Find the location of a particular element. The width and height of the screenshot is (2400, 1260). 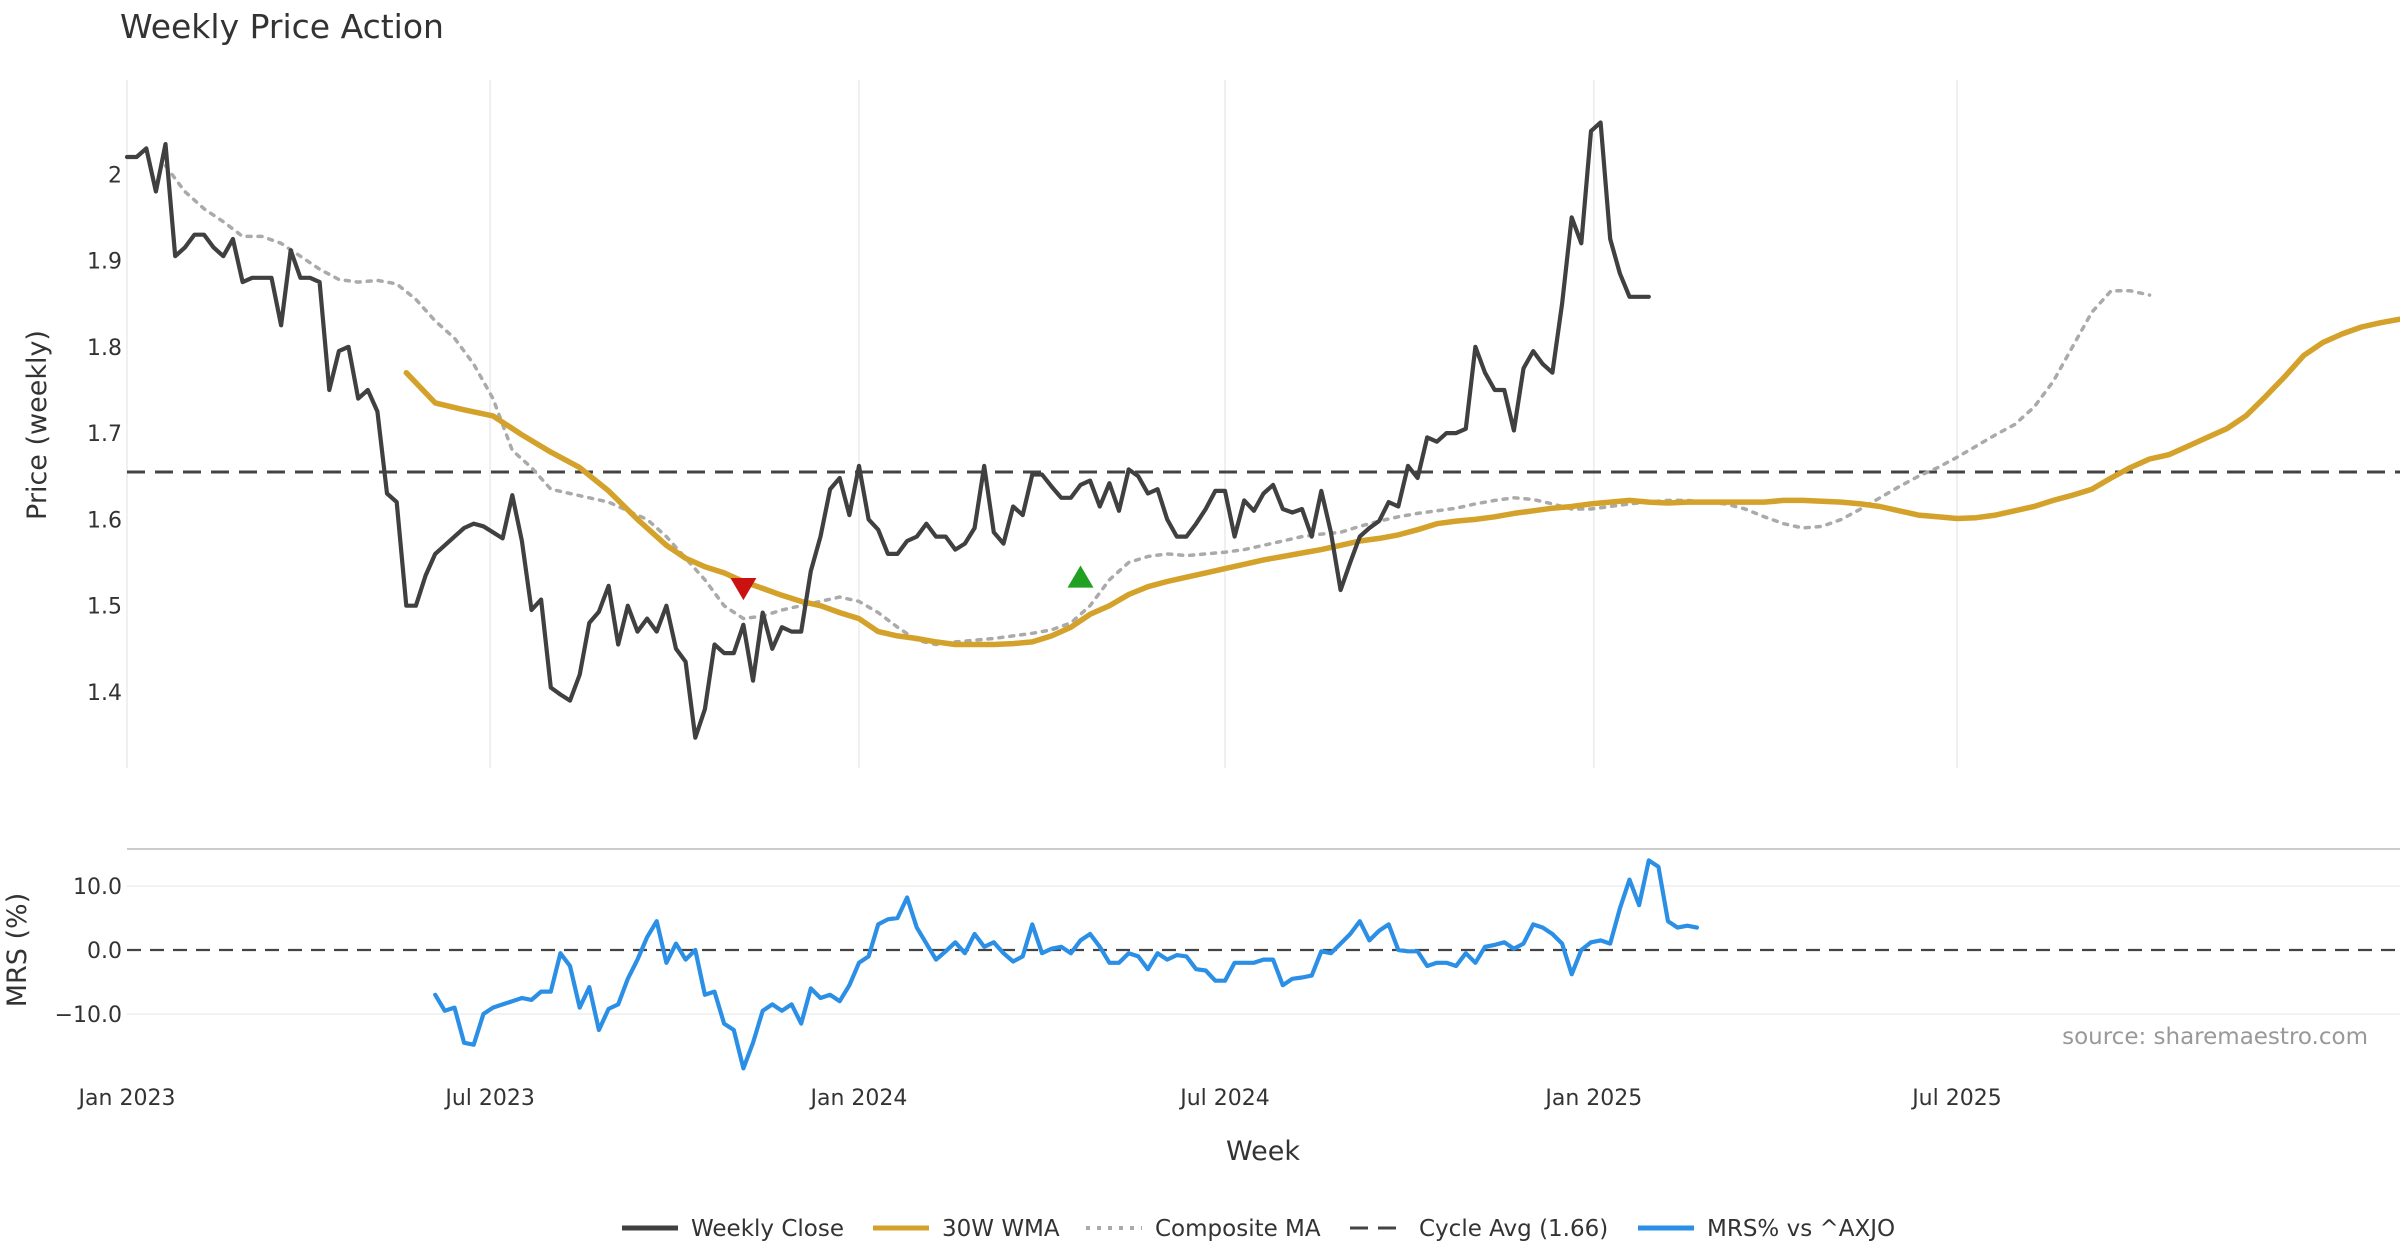

mrs-ytick-0-0: 0.0 is located at coordinates (104, 951).